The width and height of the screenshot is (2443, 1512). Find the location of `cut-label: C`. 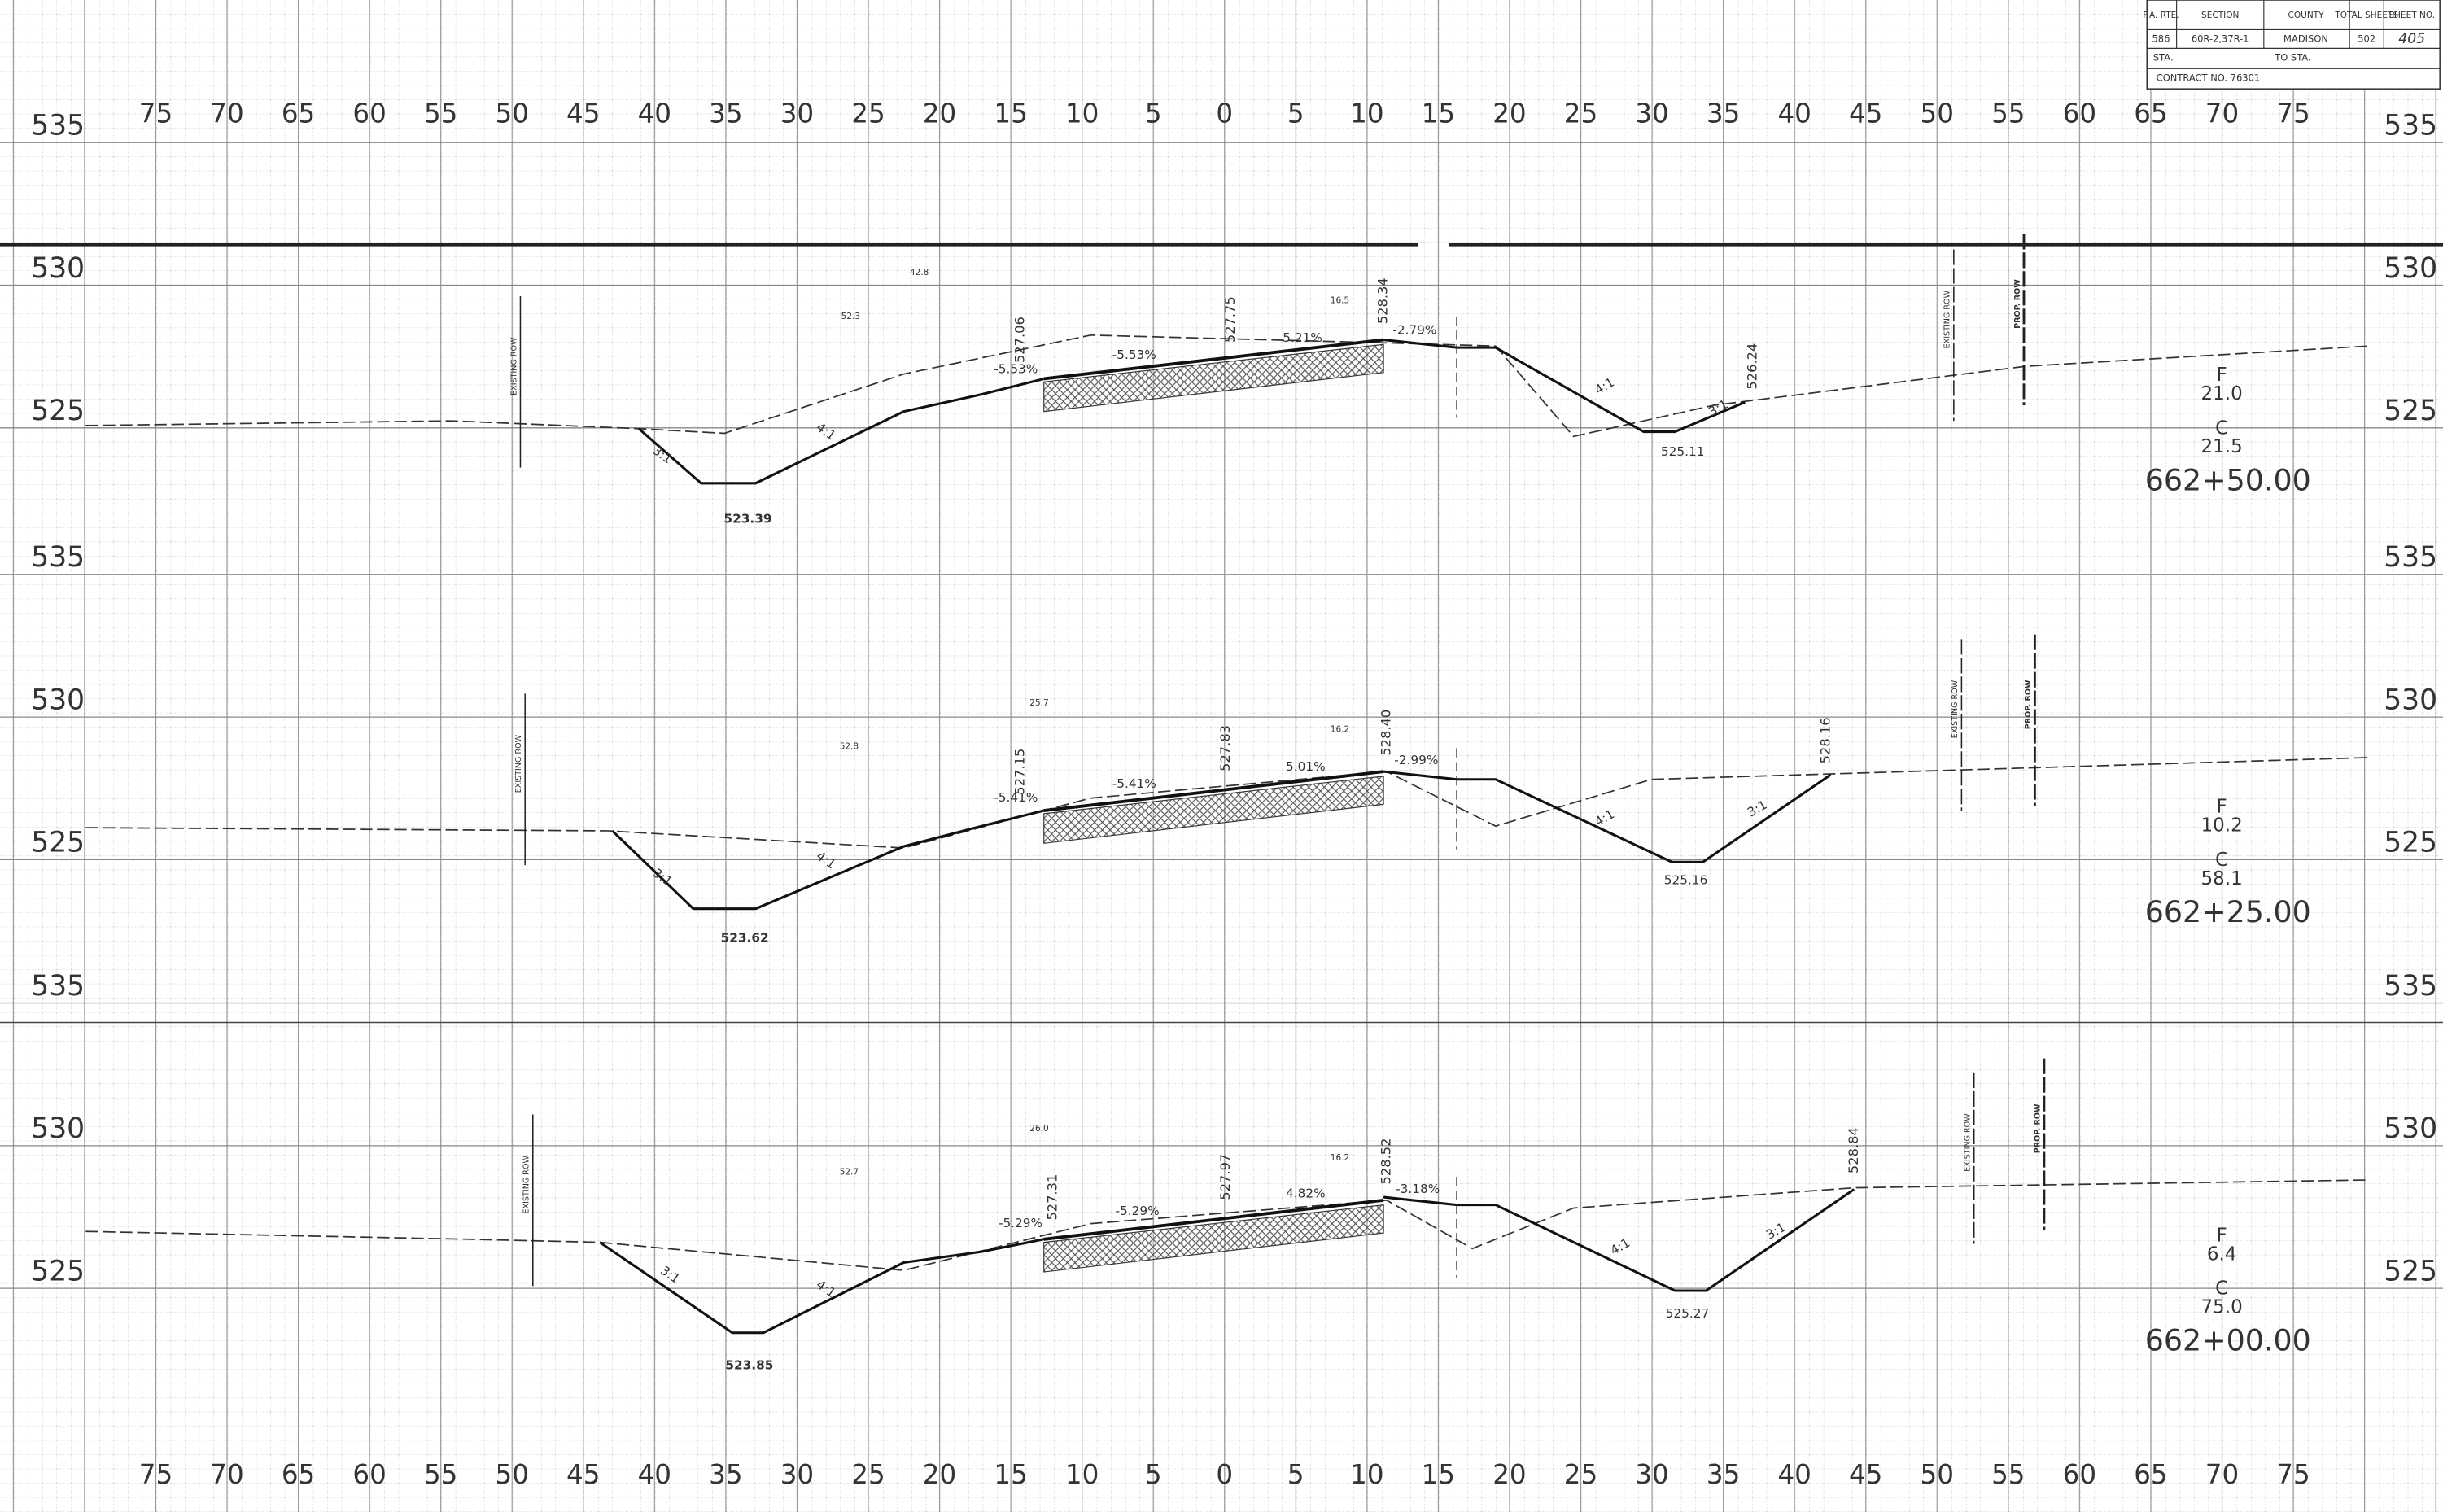

cut-label: C is located at coordinates (2221, 428).